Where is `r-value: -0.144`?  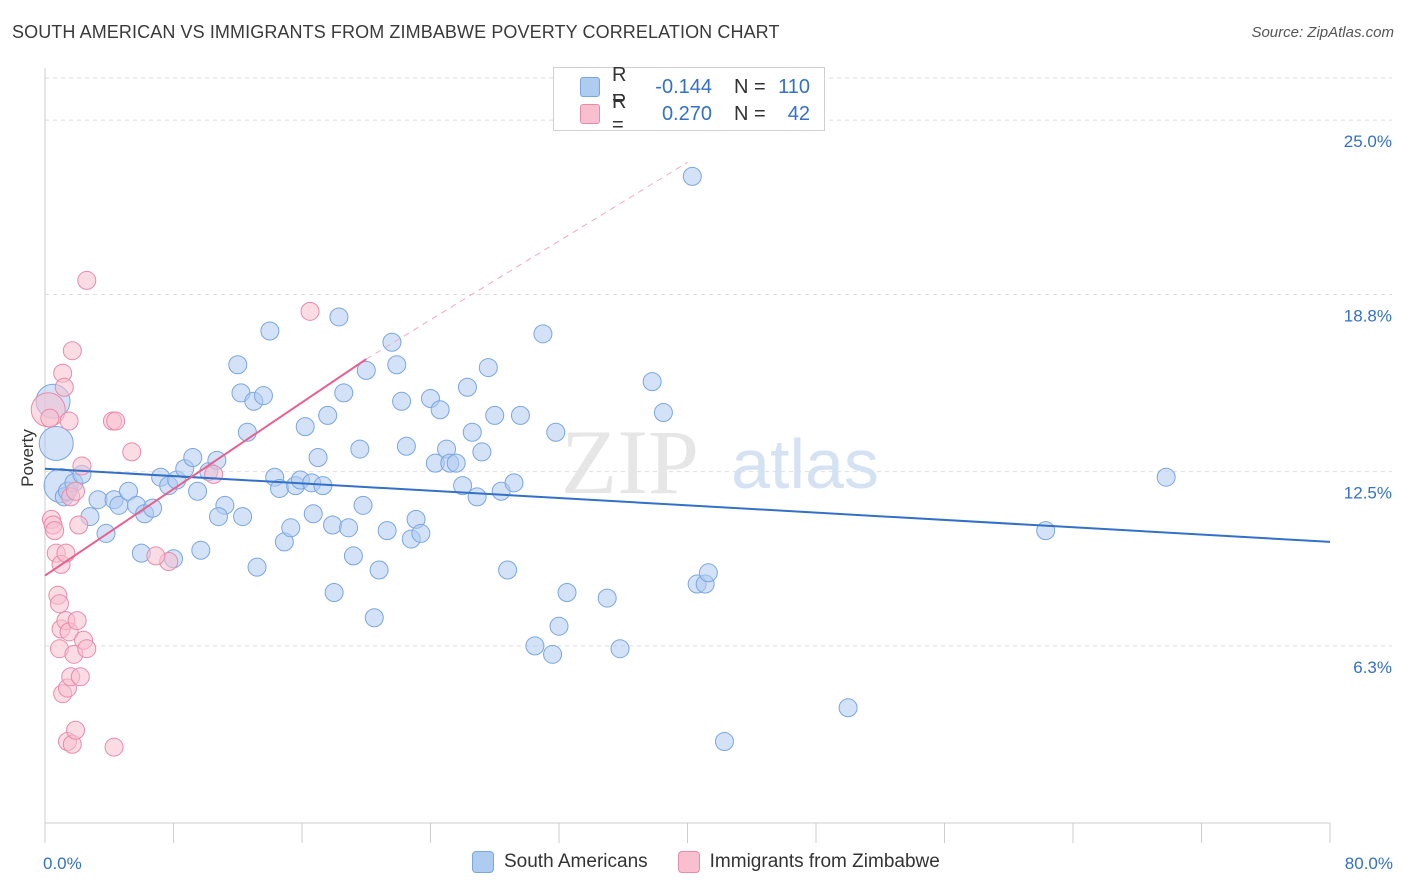 r-value: -0.144 is located at coordinates (683, 86).